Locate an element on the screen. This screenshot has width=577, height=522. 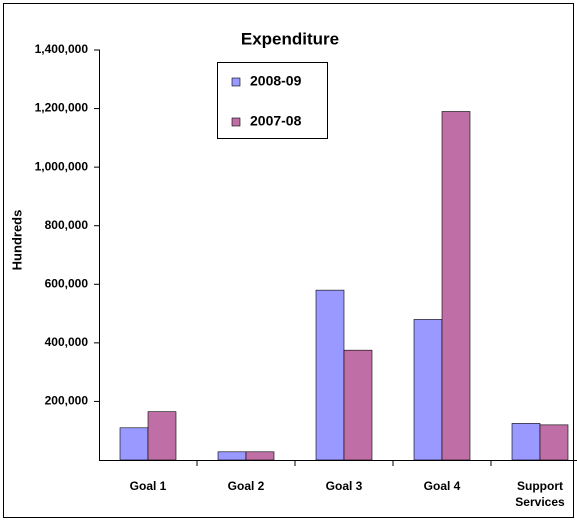
y-tick-label: 600,000 is located at coordinates (67, 283).